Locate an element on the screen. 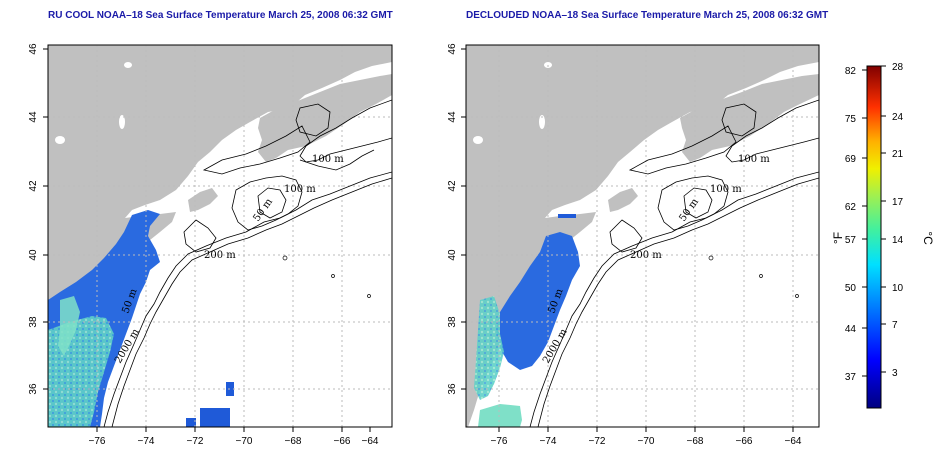 Image resolution: width=950 pixels, height=475 pixels. right-lat-tick: 42 is located at coordinates (452, 186).